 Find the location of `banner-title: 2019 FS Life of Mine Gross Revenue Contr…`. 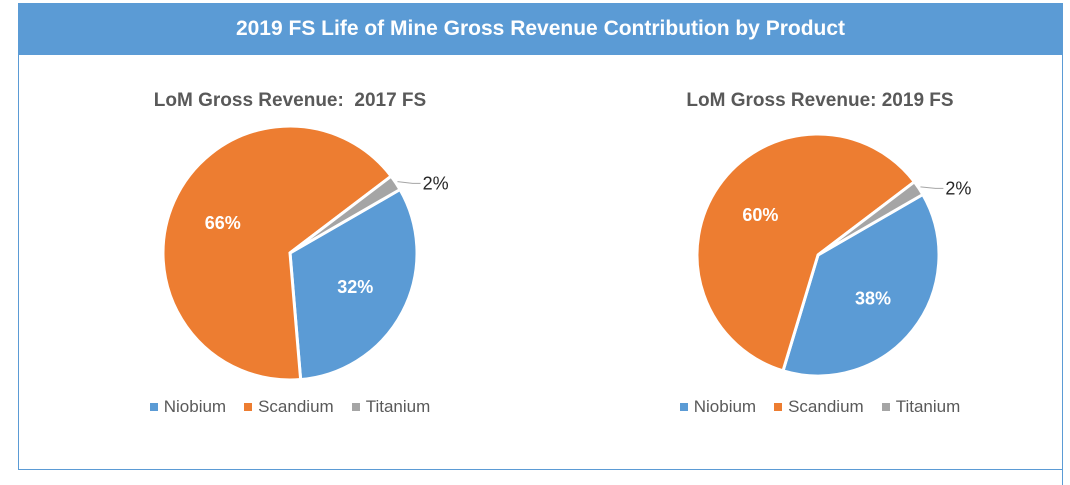

banner-title: 2019 FS Life of Mine Gross Revenue Contr… is located at coordinates (540, 29).